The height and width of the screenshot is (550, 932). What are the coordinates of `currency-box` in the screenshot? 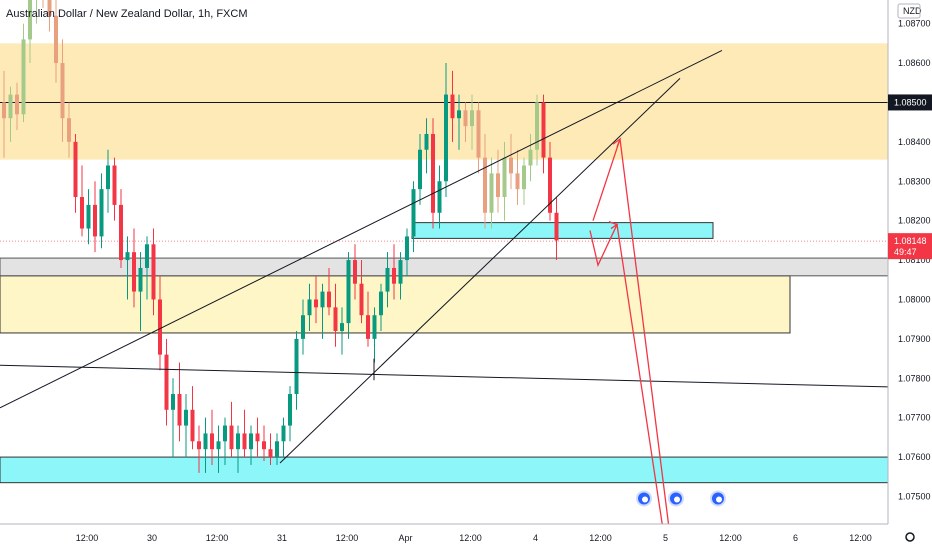 It's located at (909, 11).